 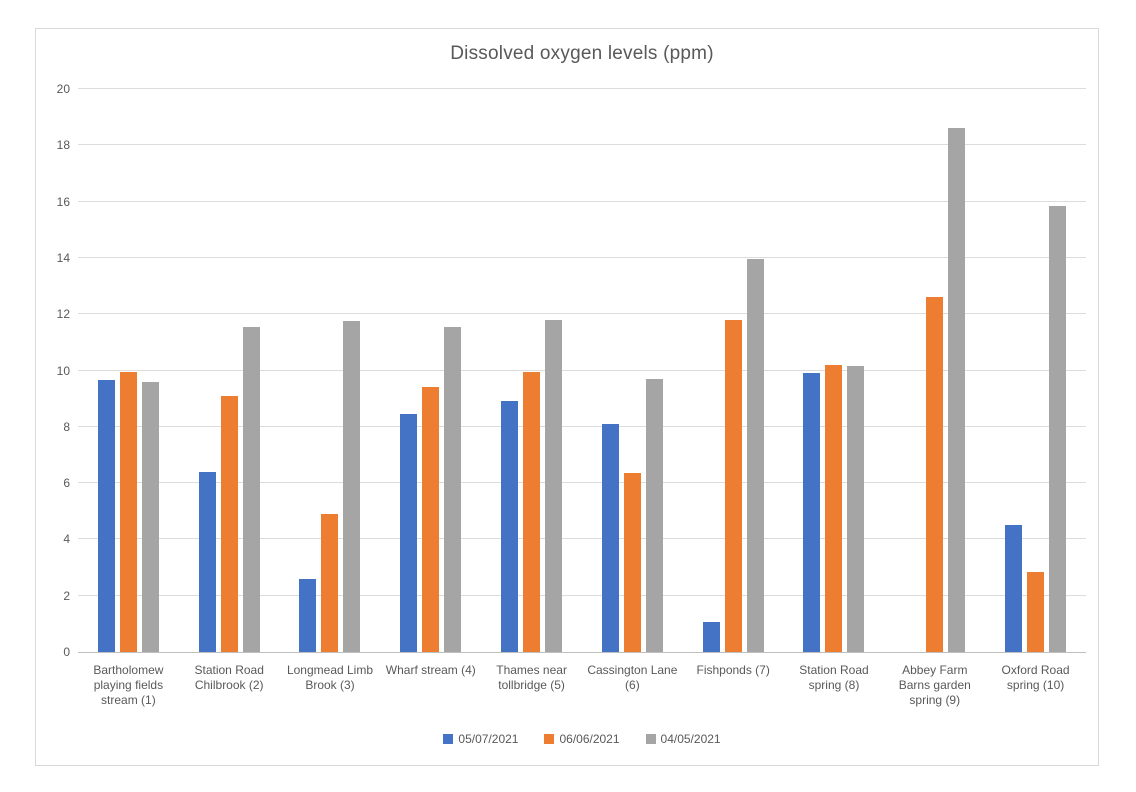 What do you see at coordinates (63, 201) in the screenshot?
I see `y-tick-label: 16` at bounding box center [63, 201].